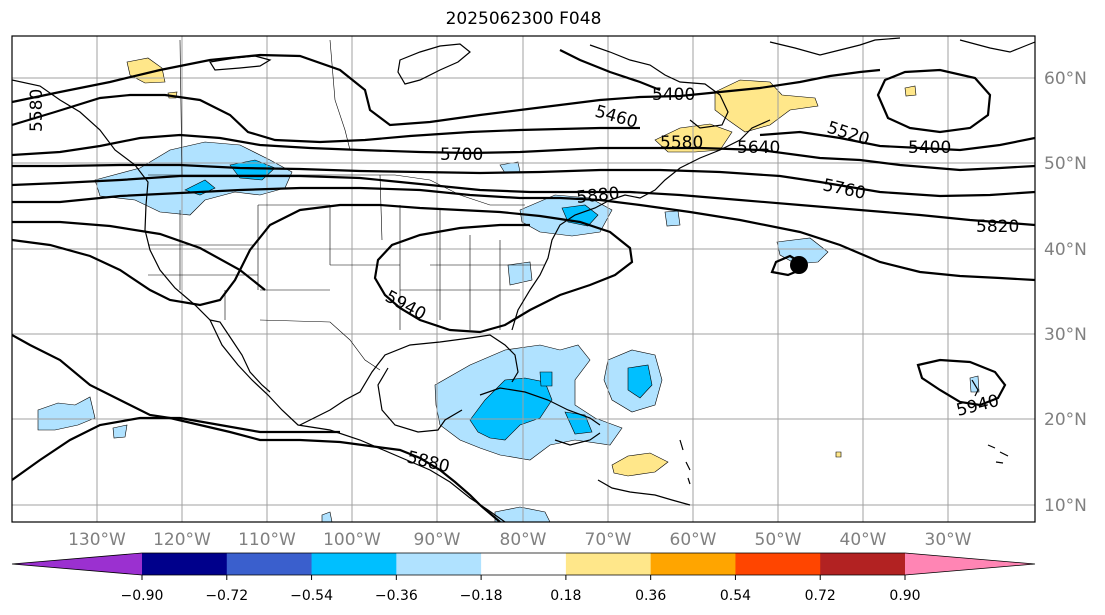 This screenshot has height=615, width=1105. What do you see at coordinates (1065, 164) in the screenshot?
I see `lat-label: 50°N` at bounding box center [1065, 164].